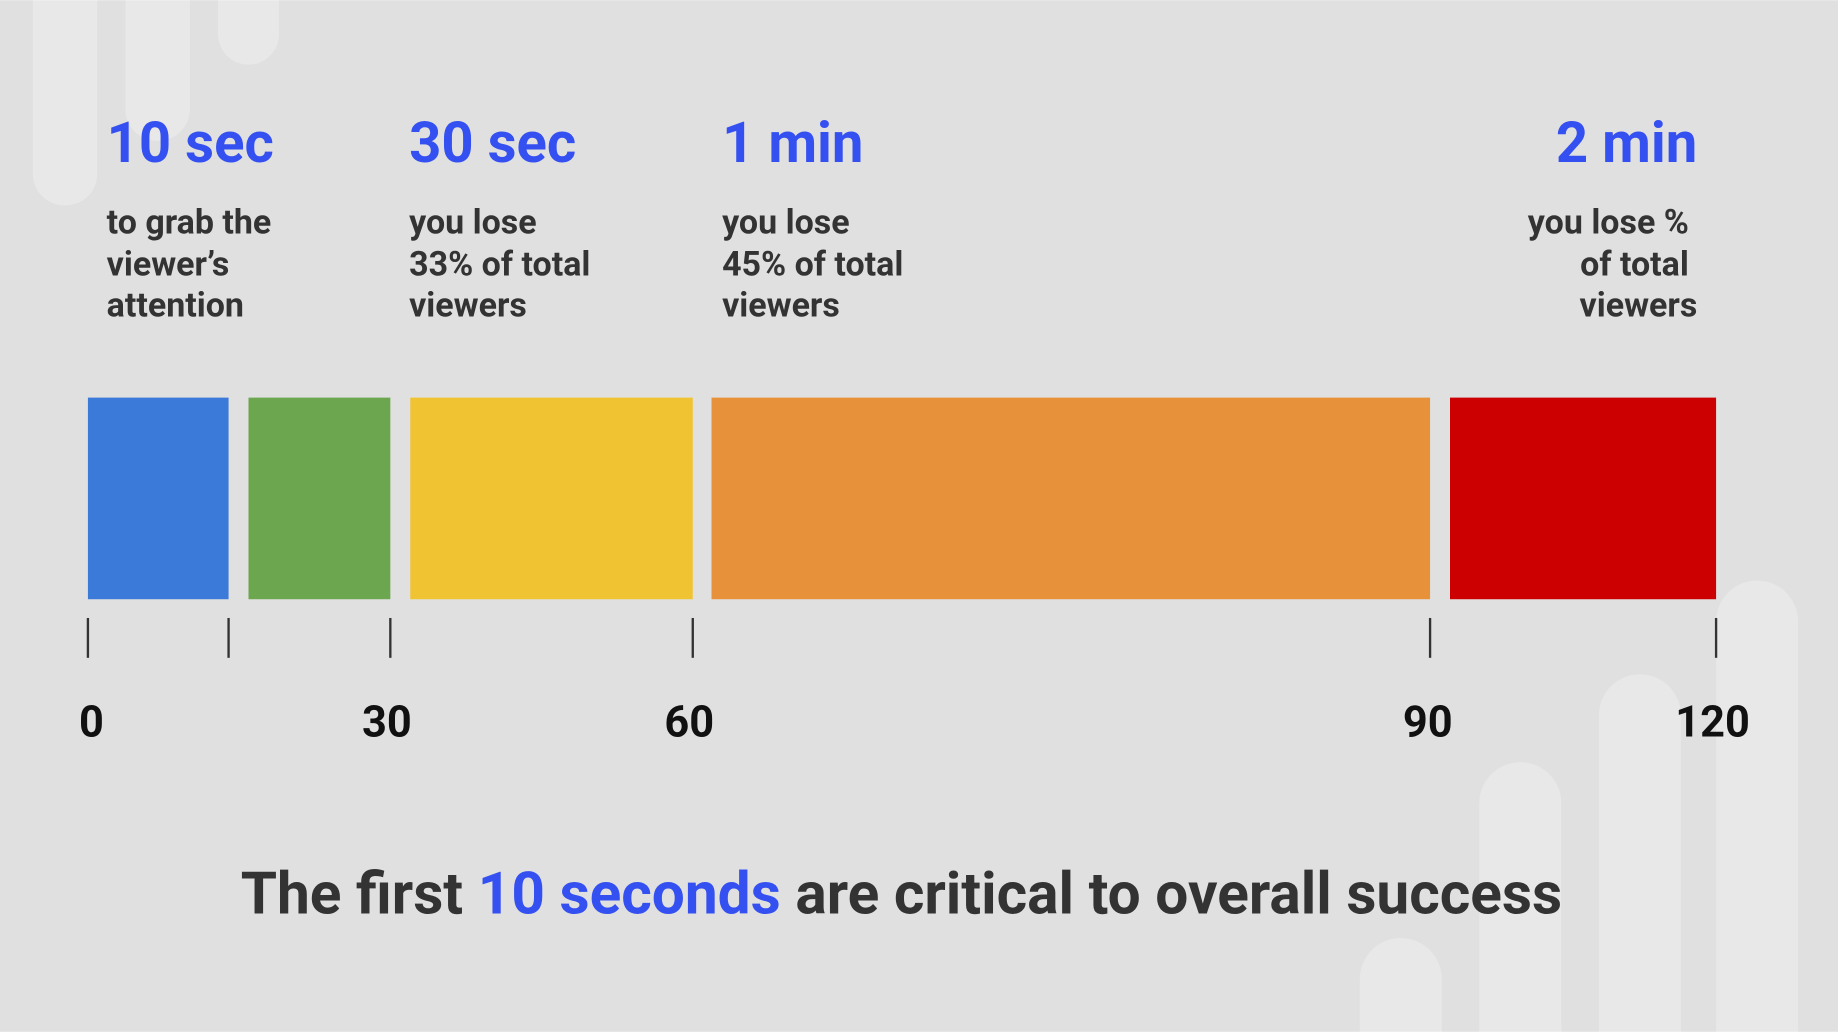 The height and width of the screenshot is (1032, 1838). Describe the element at coordinates (792, 143) in the screenshot. I see `milestone-time: 1 min` at that location.